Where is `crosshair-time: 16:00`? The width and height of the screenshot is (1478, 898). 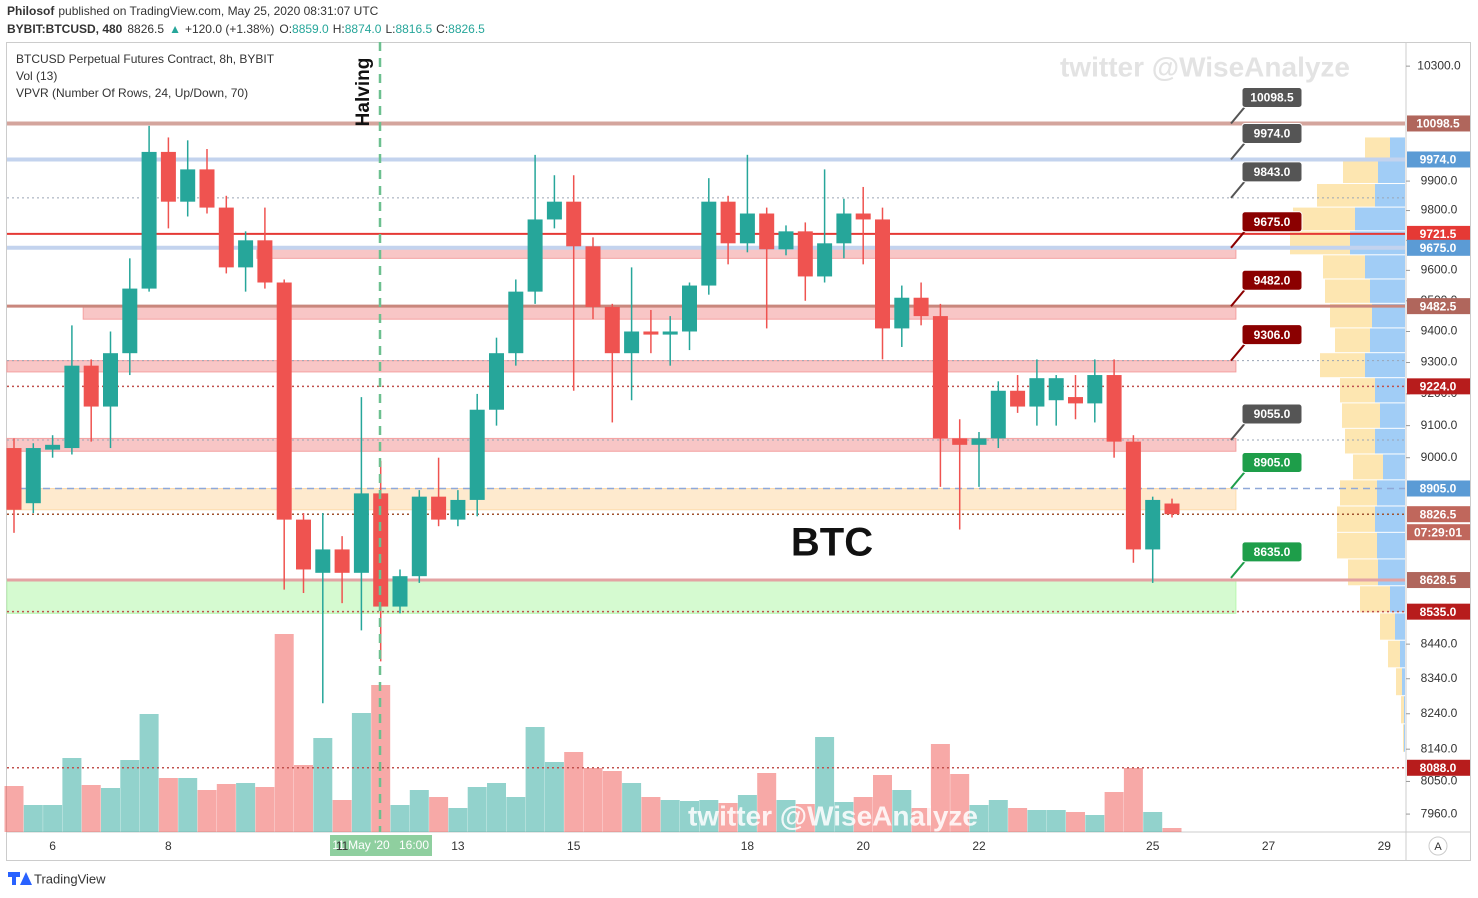 crosshair-time: 16:00 is located at coordinates (414, 845).